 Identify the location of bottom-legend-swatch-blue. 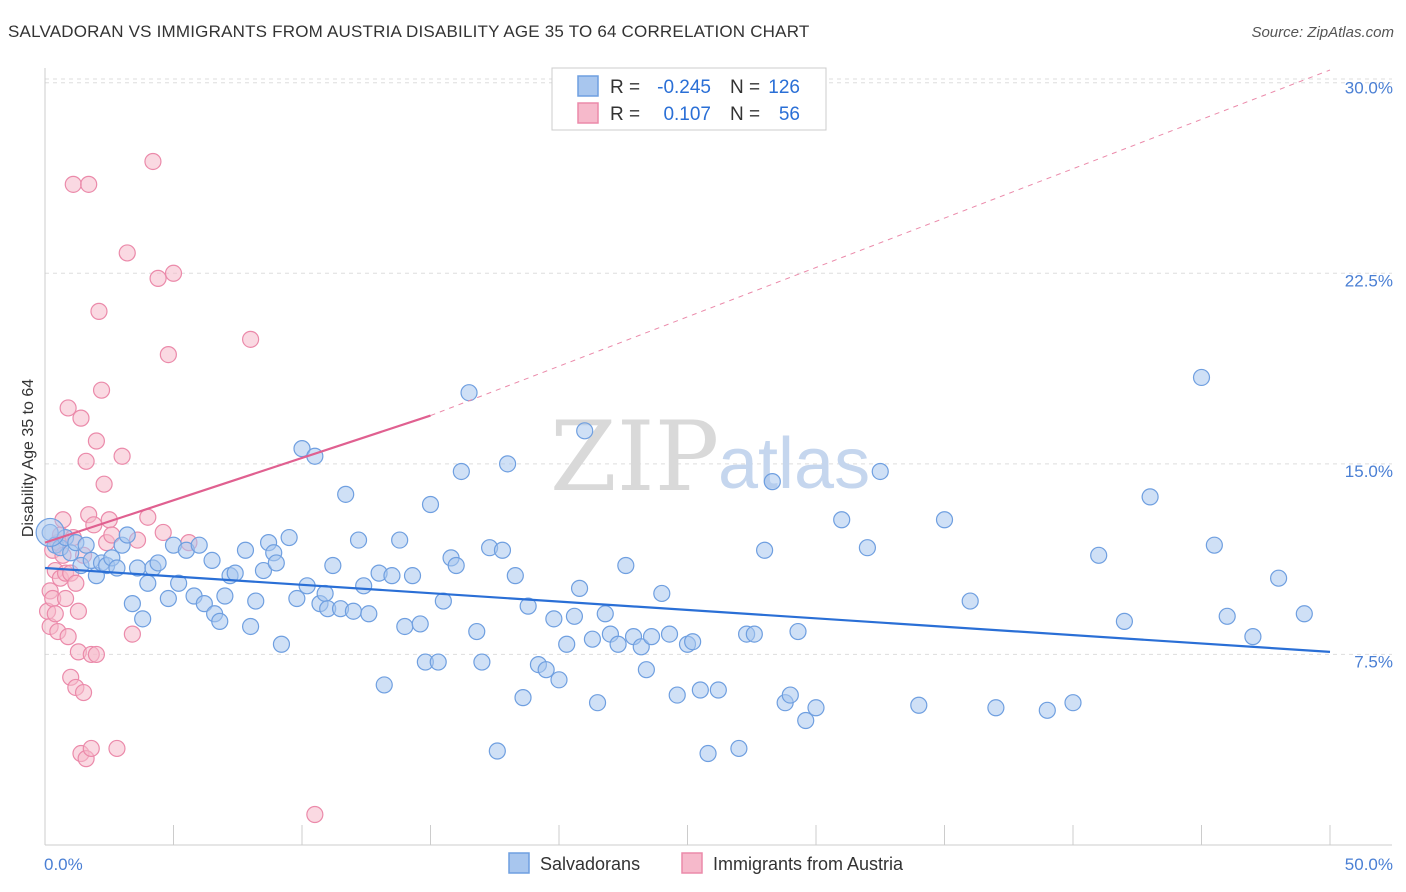
(519, 863).